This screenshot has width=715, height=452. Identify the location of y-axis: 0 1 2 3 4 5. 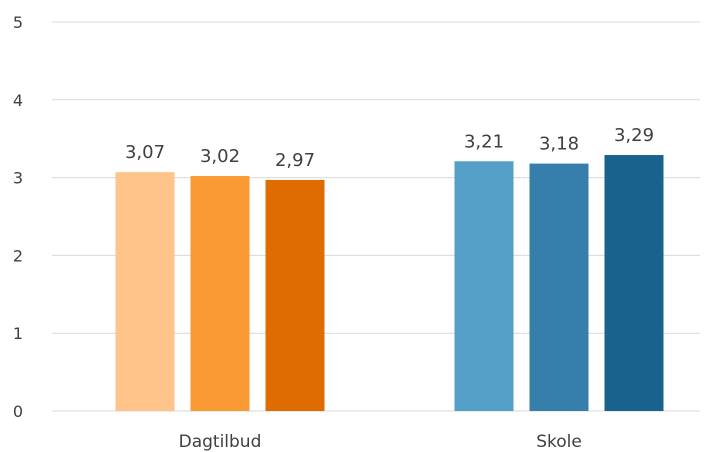
(18, 217).